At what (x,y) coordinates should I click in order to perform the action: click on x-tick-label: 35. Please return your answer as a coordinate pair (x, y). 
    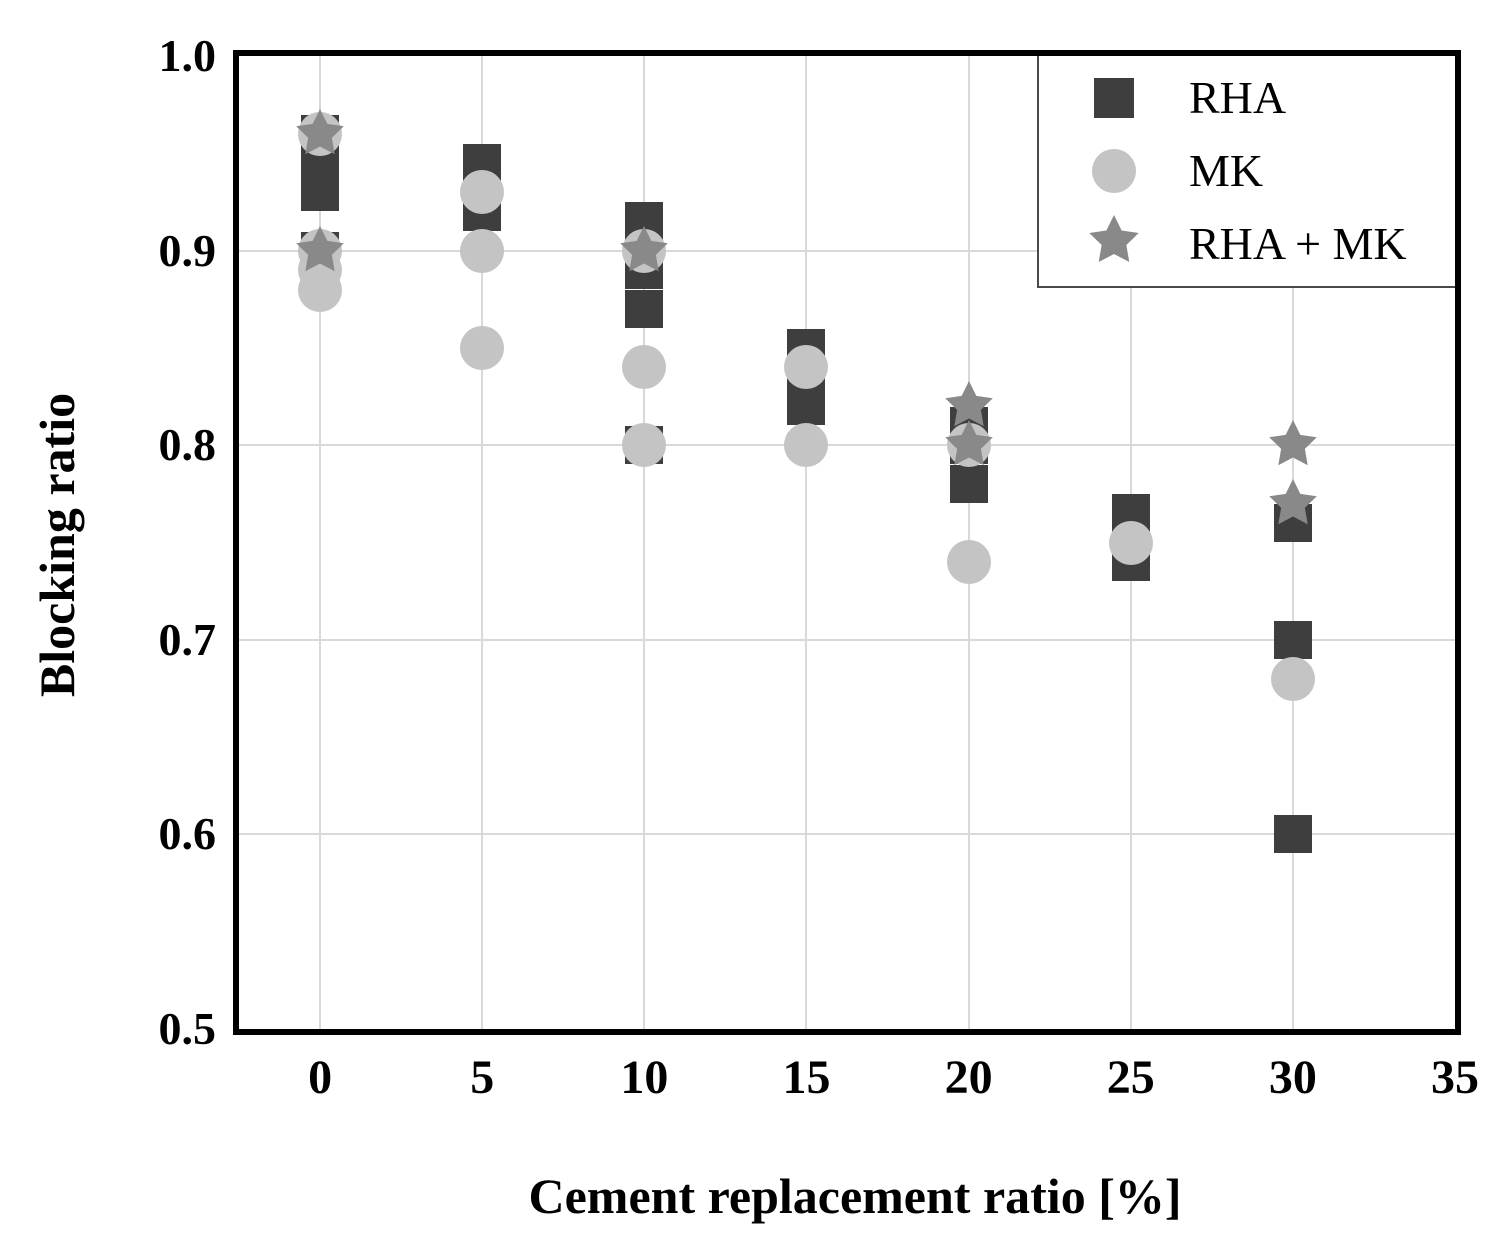
    Looking at the image, I should click on (1455, 1077).